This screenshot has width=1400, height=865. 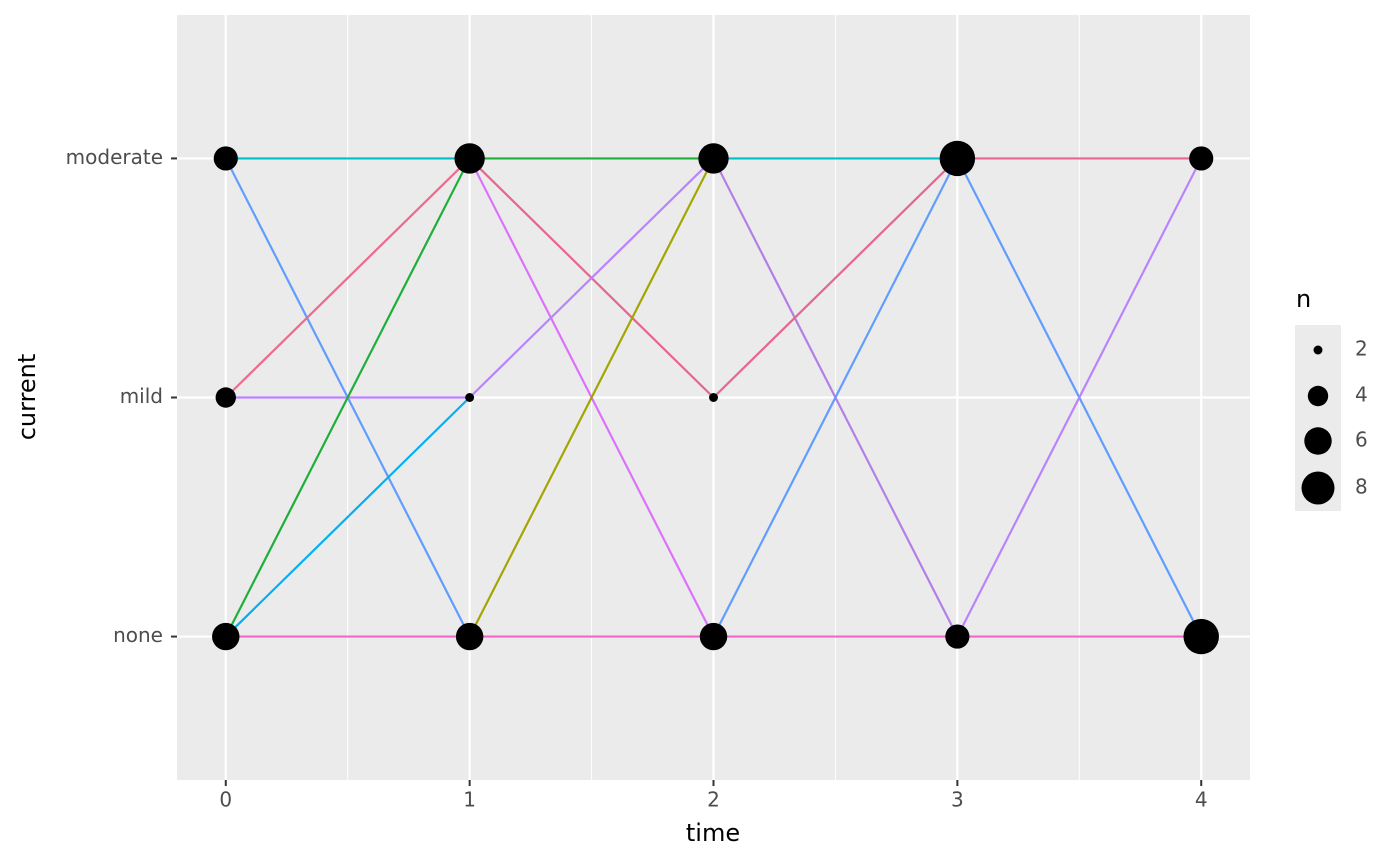 I want to click on y-axis-title: current, so click(x=27, y=397).